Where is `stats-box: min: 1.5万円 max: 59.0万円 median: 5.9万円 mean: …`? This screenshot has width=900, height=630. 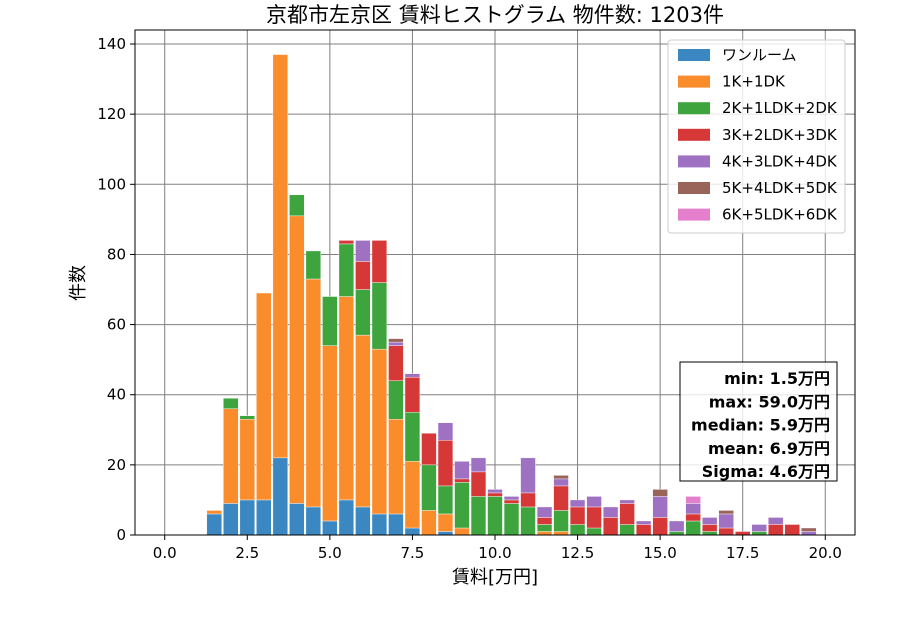
stats-box: min: 1.5万円 max: 59.0万円 median: 5.9万円 mean: … is located at coordinates (758, 421).